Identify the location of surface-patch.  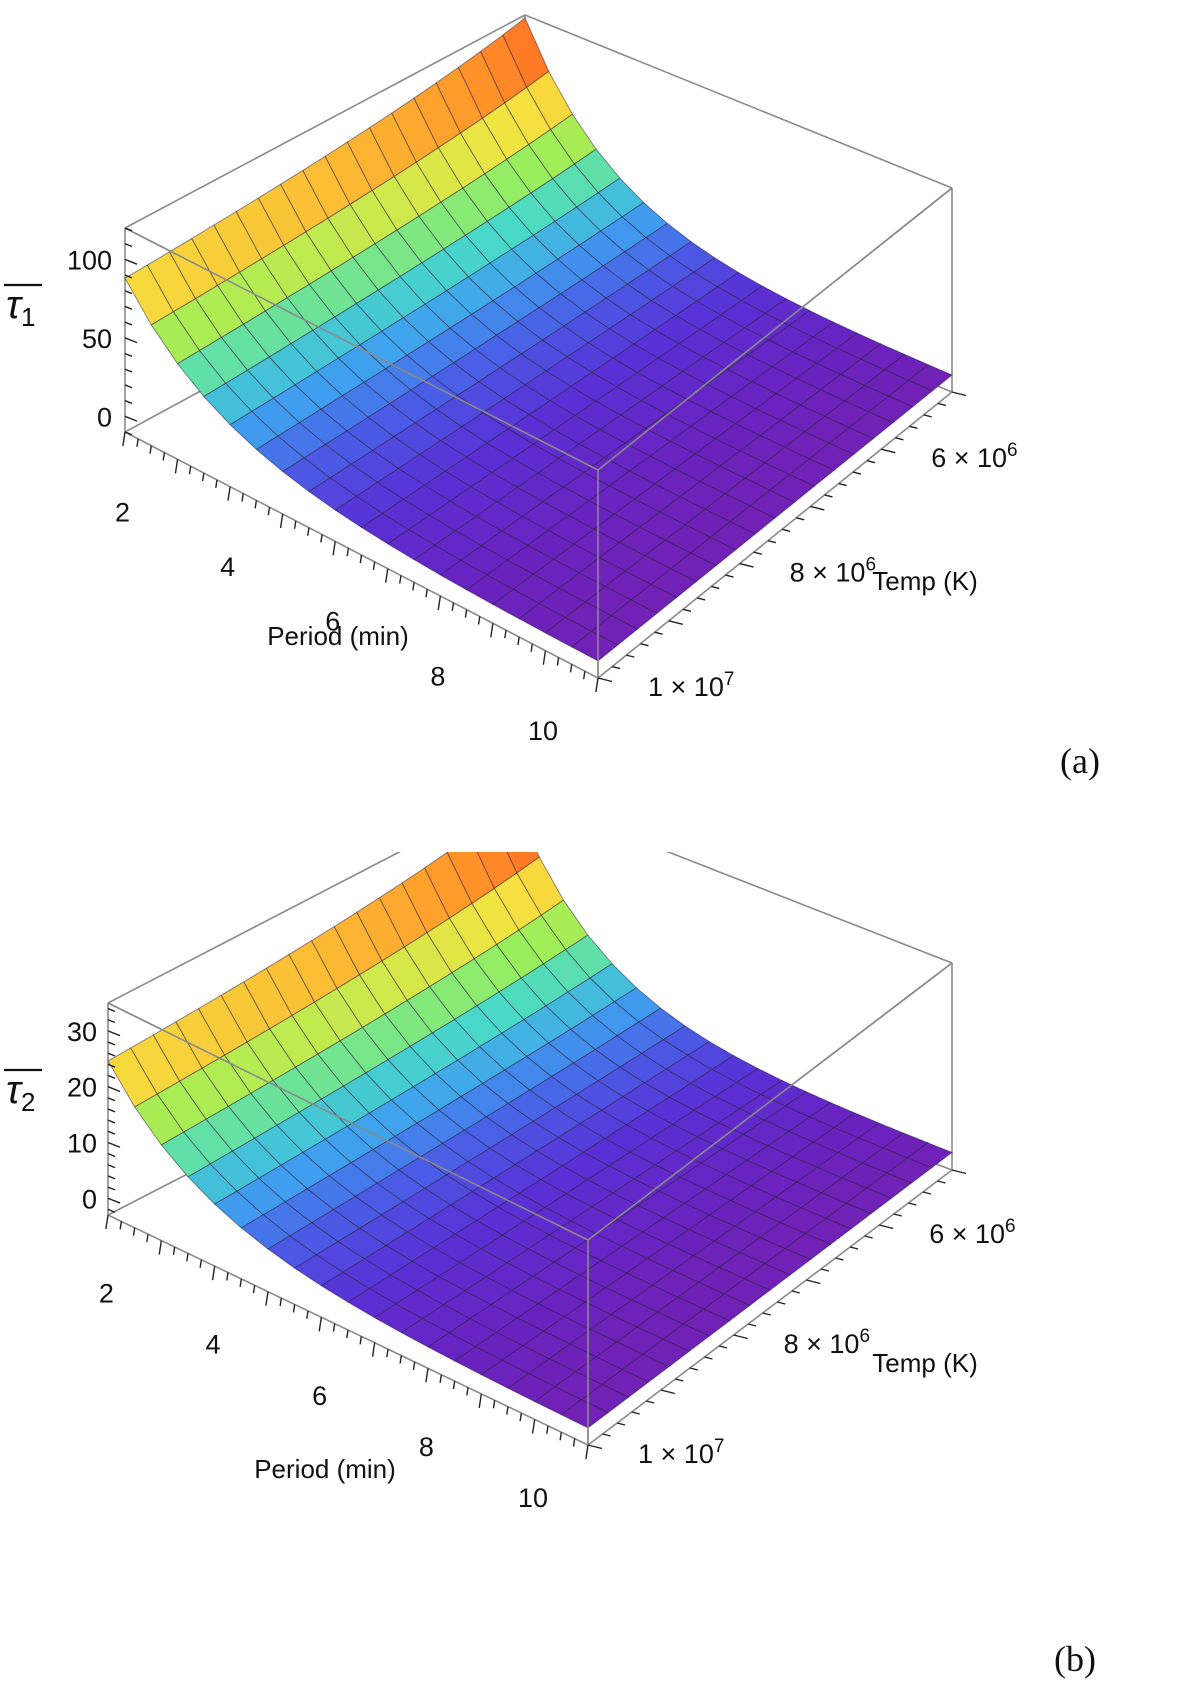
(594, 646).